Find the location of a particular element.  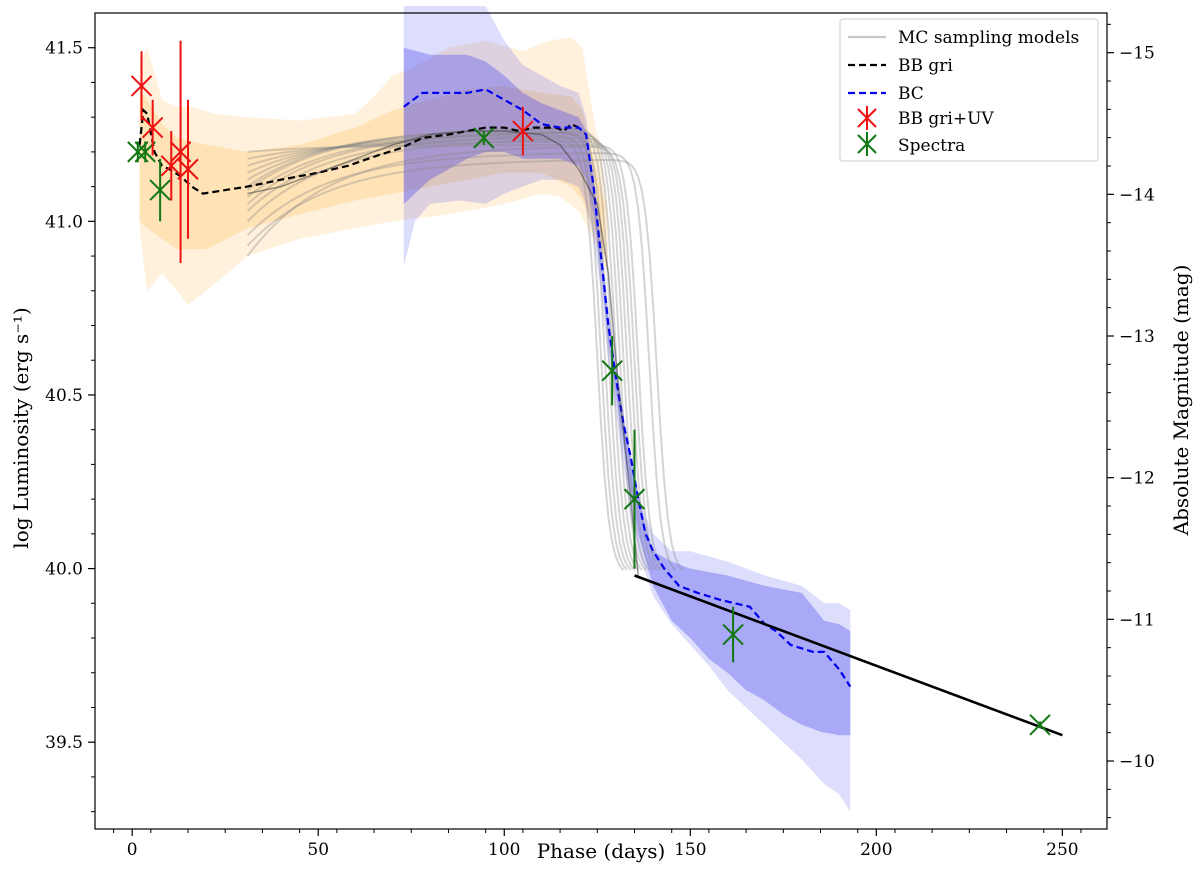

legend-mc-label: MC sampling models is located at coordinates (988, 38).